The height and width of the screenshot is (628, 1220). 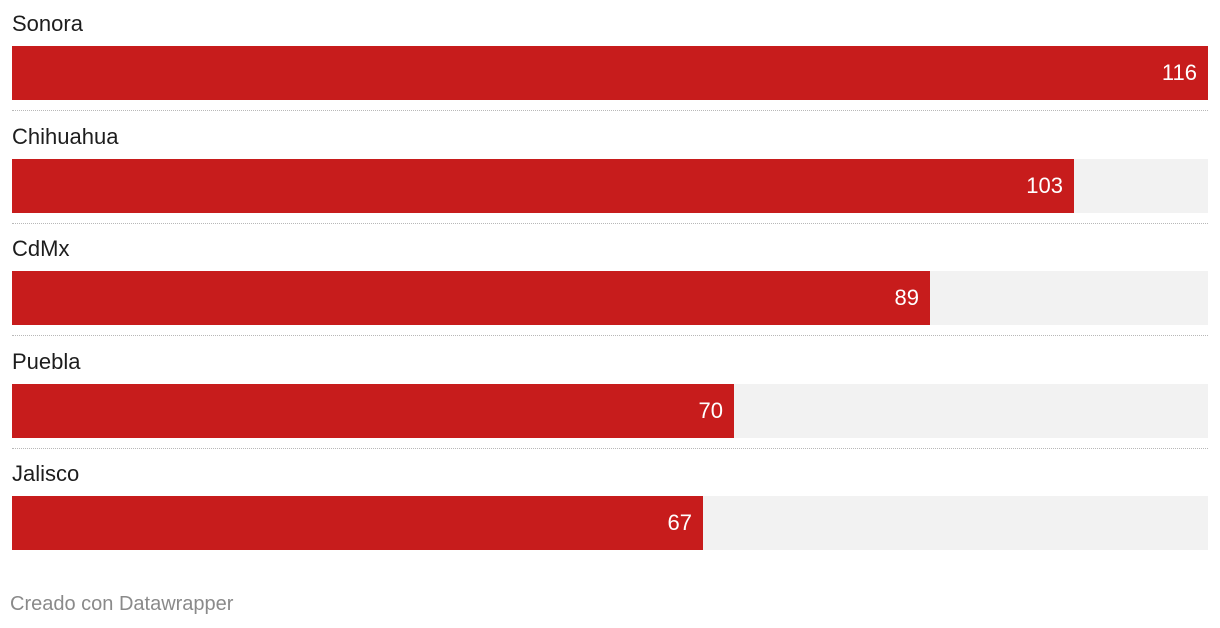 I want to click on bar: 89, so click(x=471, y=298).